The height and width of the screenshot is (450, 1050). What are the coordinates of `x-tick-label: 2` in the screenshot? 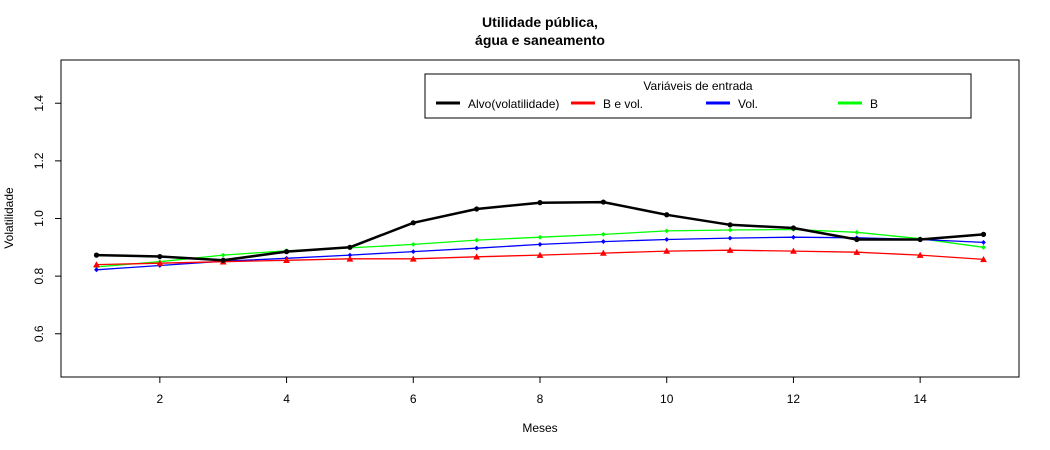 It's located at (159, 399).